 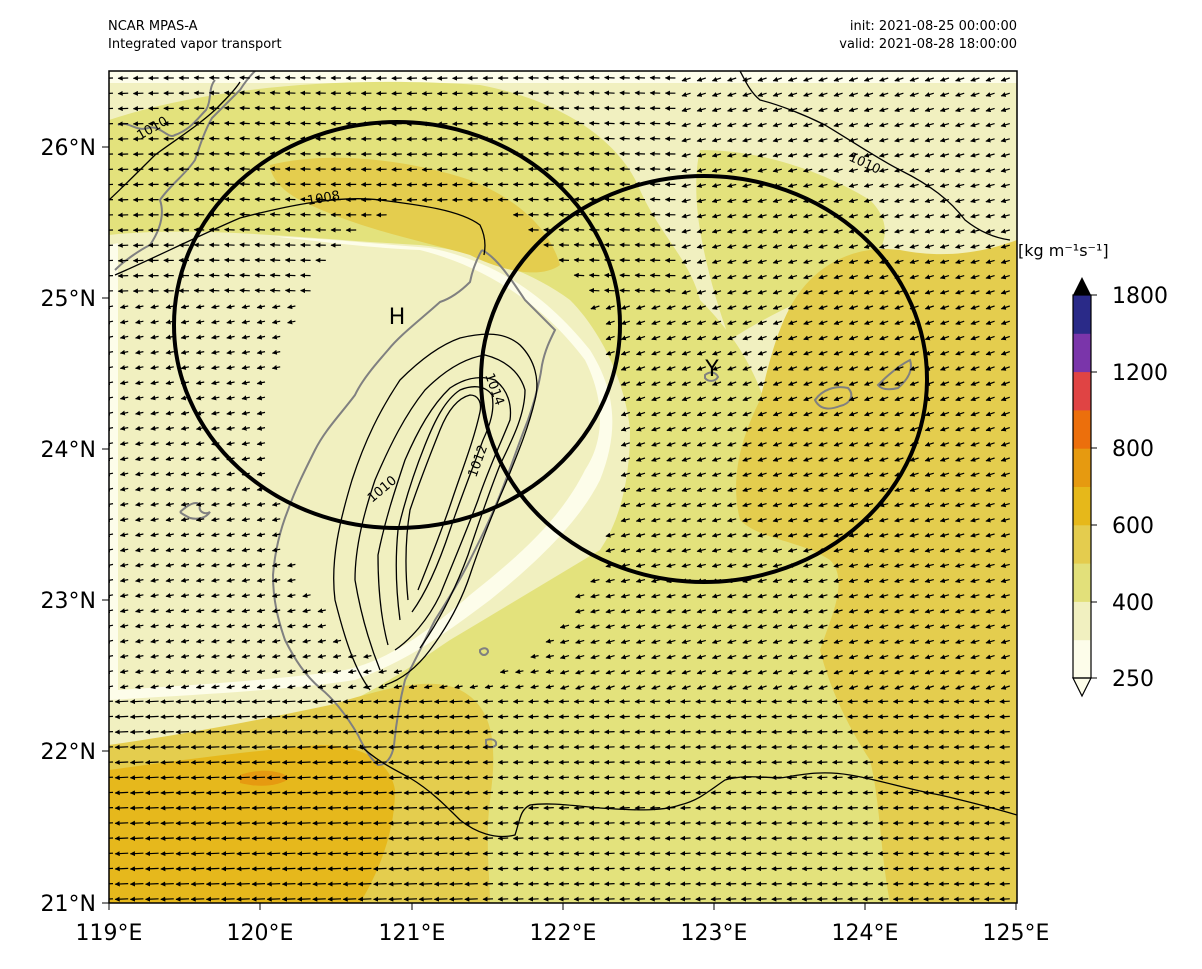 I want to click on colorbar-segment, so click(x=1082, y=544).